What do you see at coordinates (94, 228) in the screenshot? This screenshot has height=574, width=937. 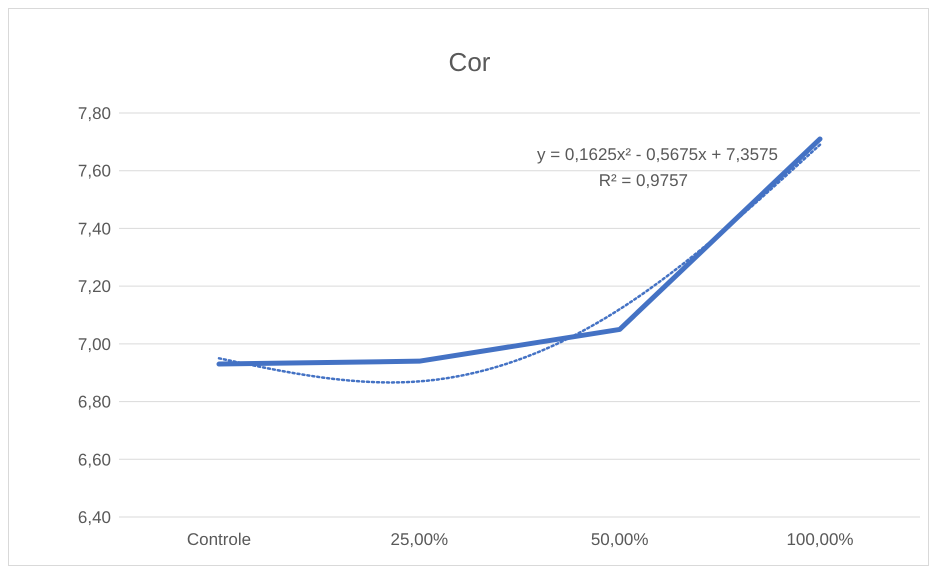 I see `y-tick-label: 7,40` at bounding box center [94, 228].